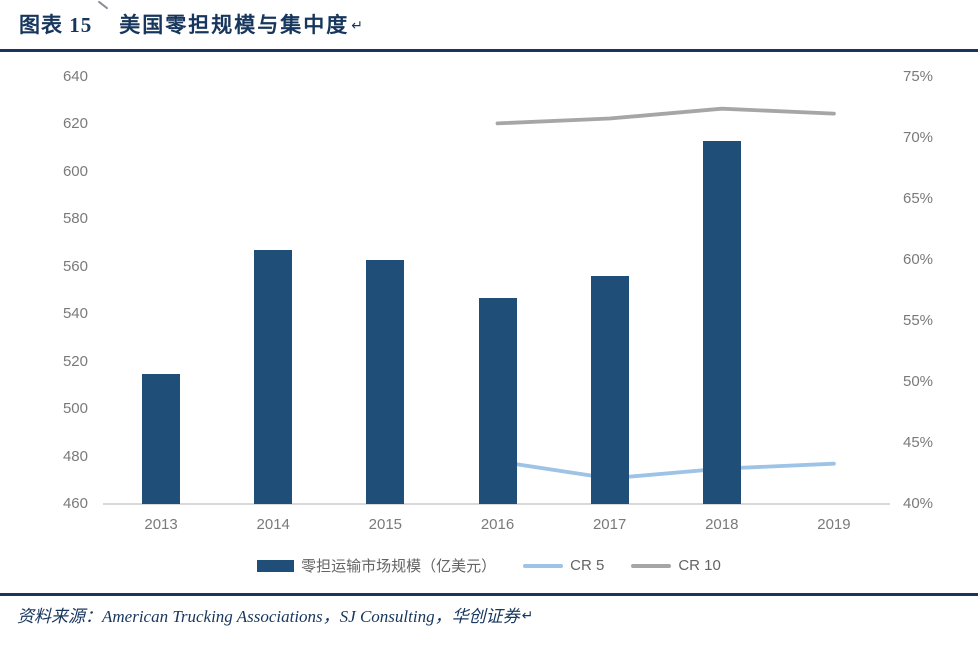 Image resolution: width=978 pixels, height=649 pixels. I want to click on legend-item: CR 5, so click(563, 565).